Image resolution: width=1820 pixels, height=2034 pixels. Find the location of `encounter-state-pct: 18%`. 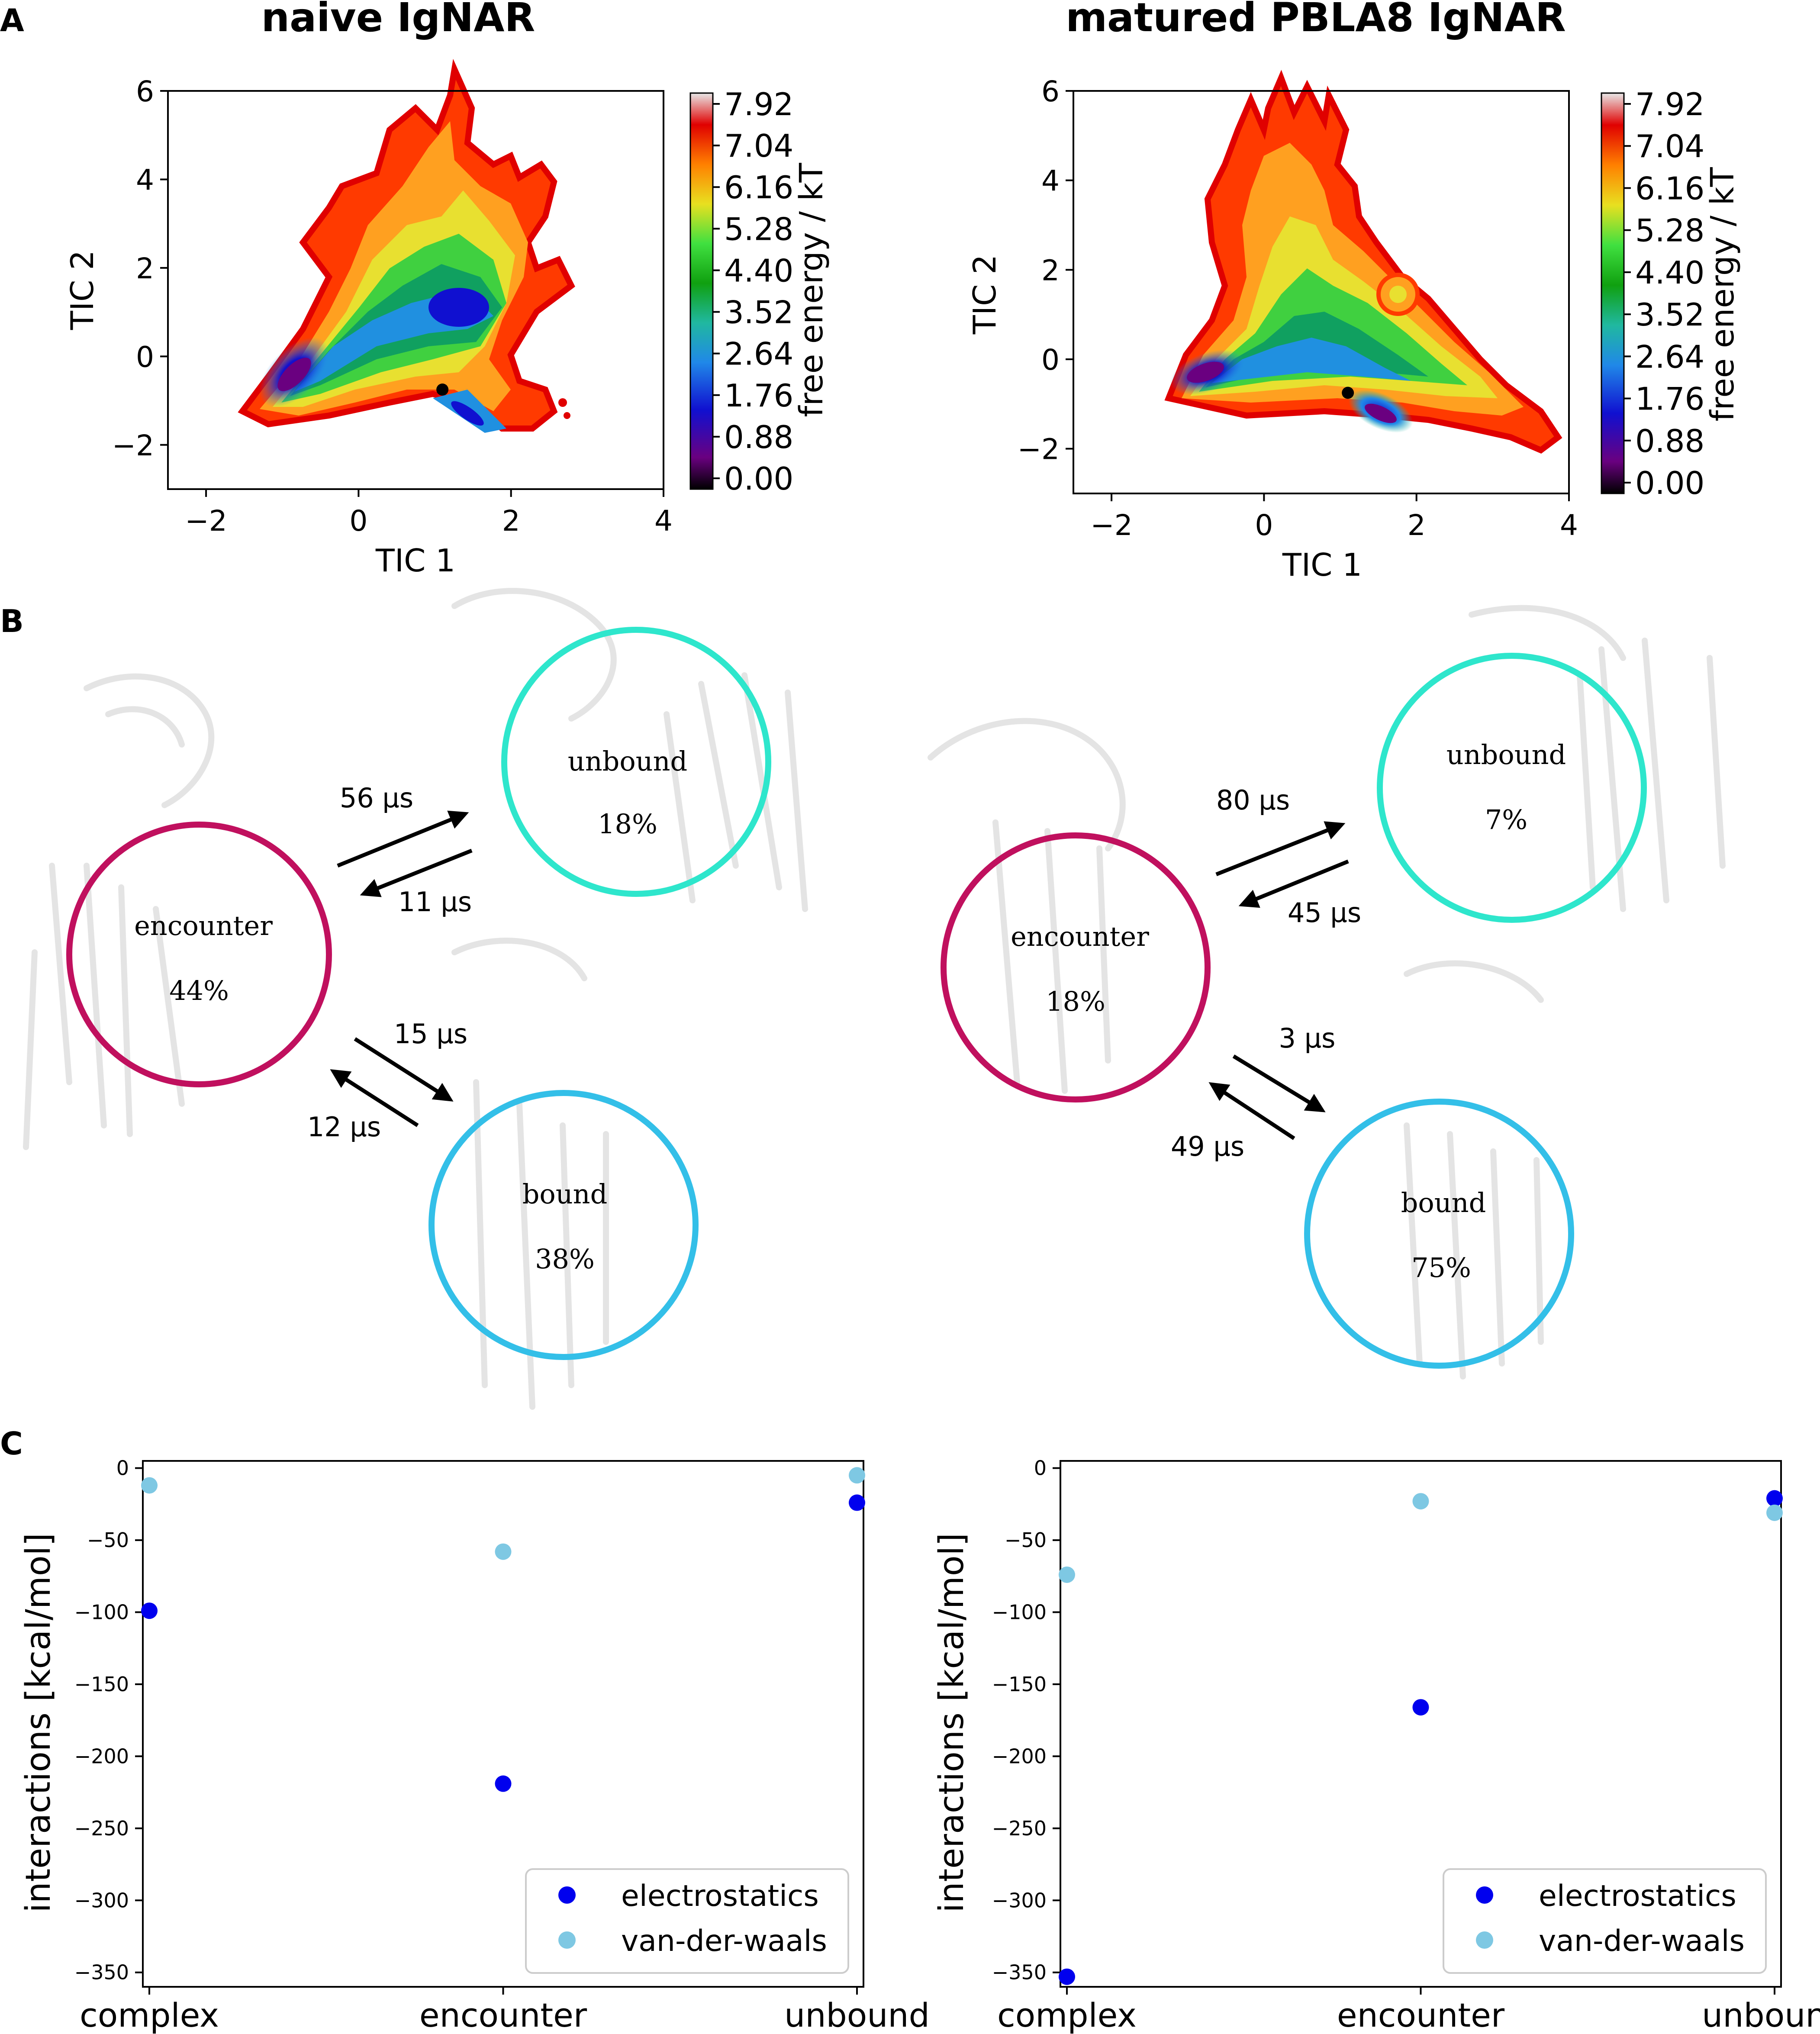

encounter-state-pct: 18% is located at coordinates (1075, 1001).